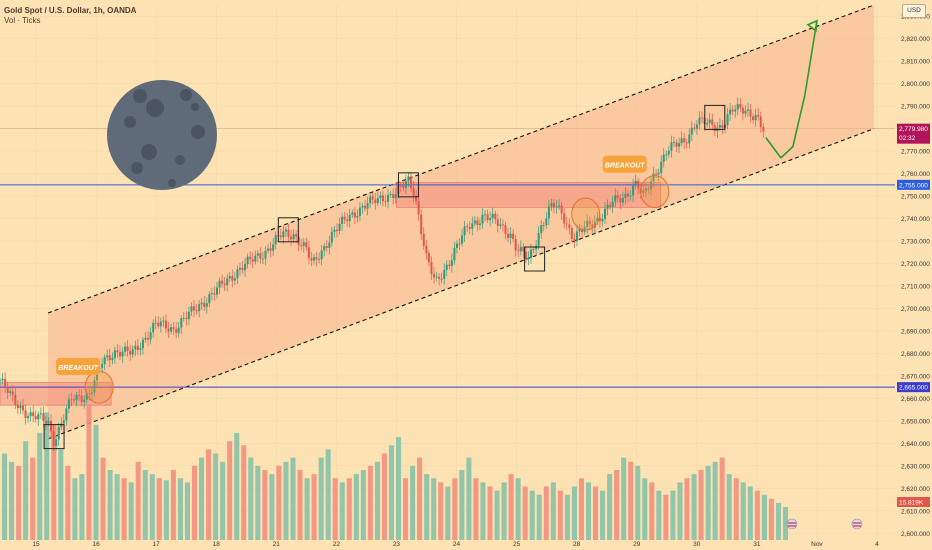 The width and height of the screenshot is (932, 550). What do you see at coordinates (915, 466) in the screenshot?
I see `price-tick-label: 2,630.000` at bounding box center [915, 466].